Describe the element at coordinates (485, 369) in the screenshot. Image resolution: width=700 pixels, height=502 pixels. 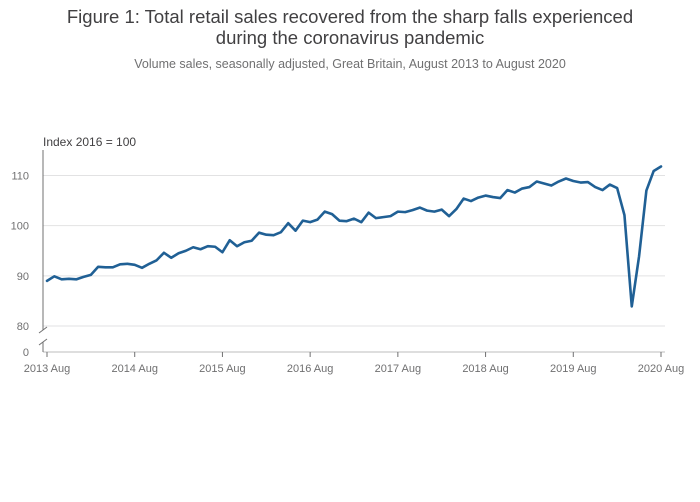
I see `x-tick-label: 2018 Aug` at that location.